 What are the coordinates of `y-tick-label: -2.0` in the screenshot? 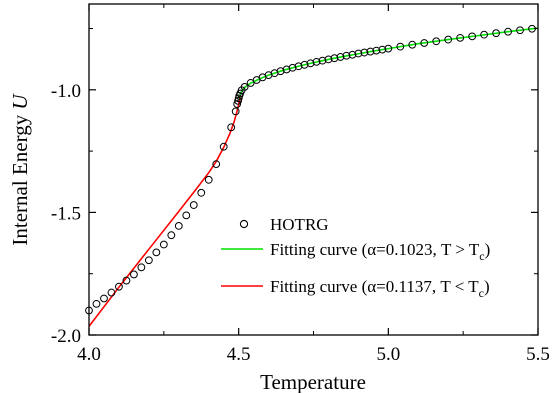 It's located at (66, 336).